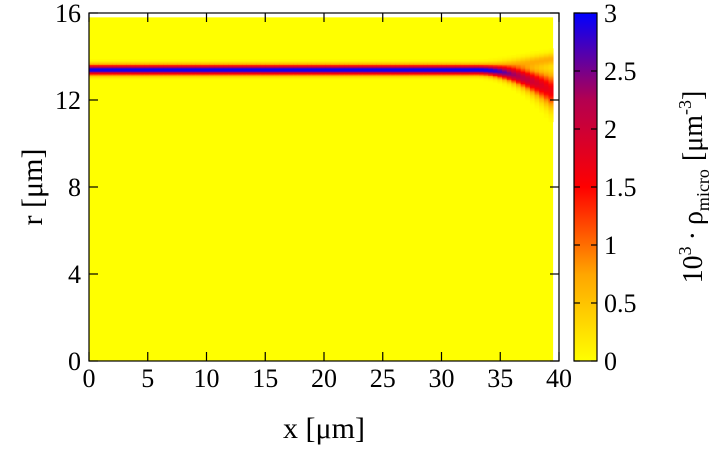 The image size is (720, 450). I want to click on y-tick-label: 0, so click(74, 361).